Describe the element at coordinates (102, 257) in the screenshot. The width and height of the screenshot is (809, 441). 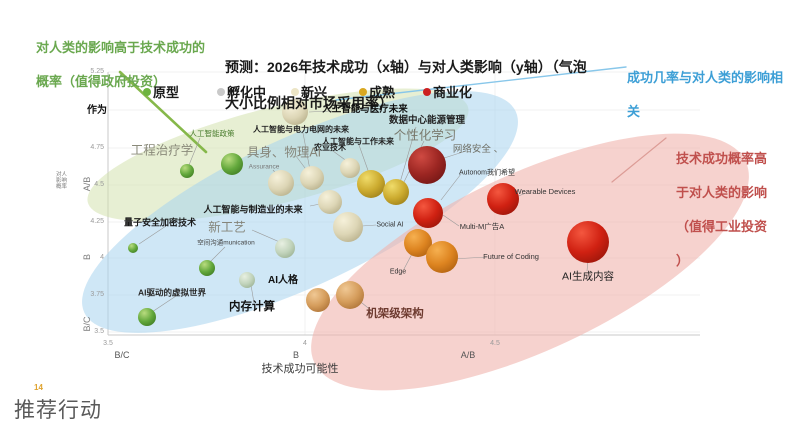
I see `y-tick-4: 4` at that location.